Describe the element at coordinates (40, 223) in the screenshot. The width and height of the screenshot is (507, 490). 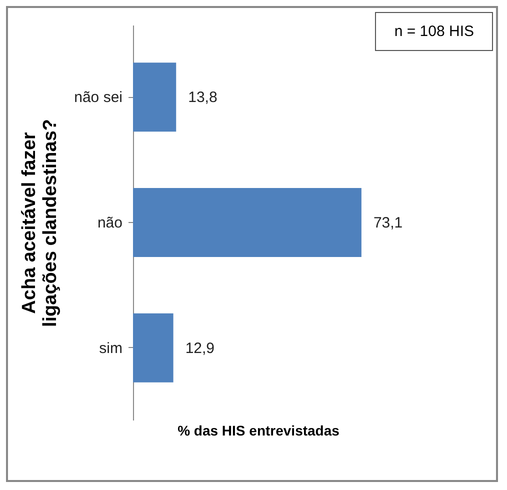
I see `y-axis-title: Acha aceitável fazer ligações clandestinas?` at that location.